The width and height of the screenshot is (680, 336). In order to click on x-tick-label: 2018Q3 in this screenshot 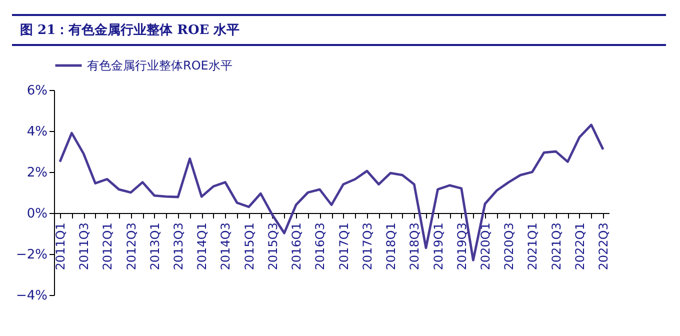, I will do `click(415, 246)`.